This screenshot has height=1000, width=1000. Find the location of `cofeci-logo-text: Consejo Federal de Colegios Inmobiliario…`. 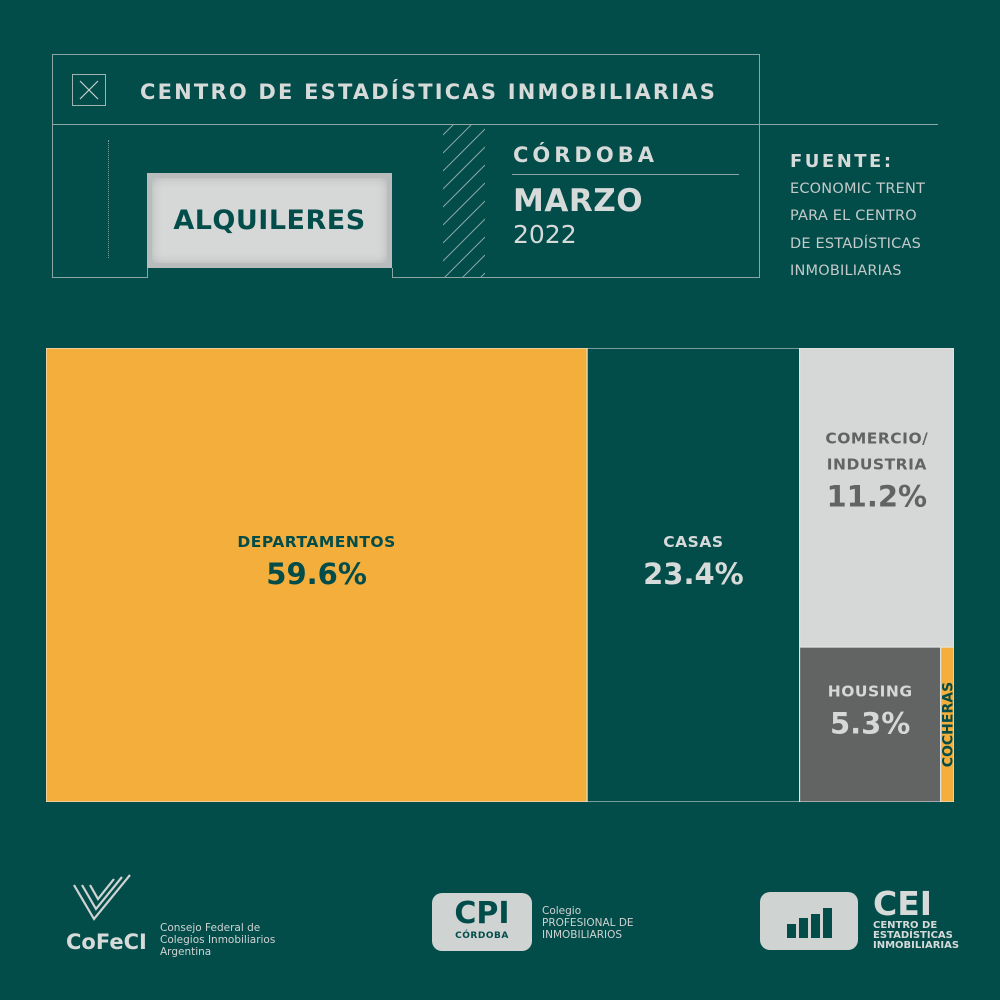

cofeci-logo-text: Consejo Federal de Colegios Inmobiliario… is located at coordinates (217, 940).